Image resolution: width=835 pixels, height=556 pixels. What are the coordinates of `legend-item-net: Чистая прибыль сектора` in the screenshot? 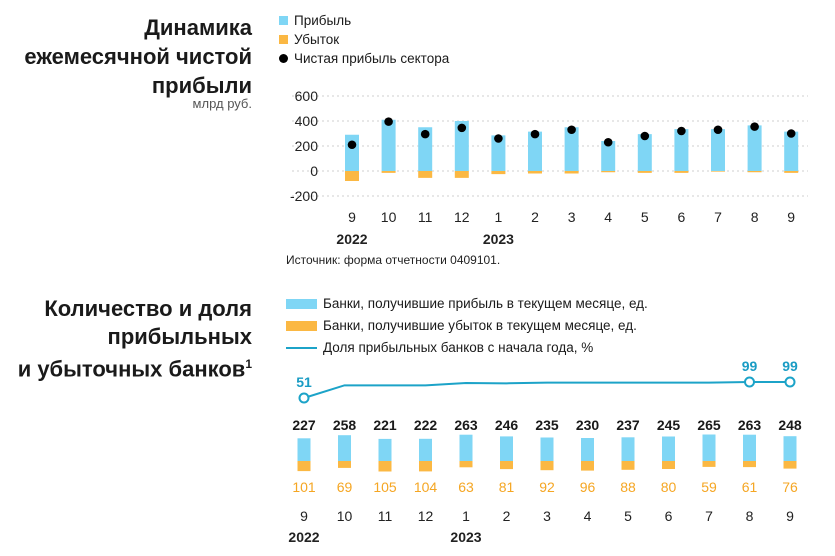 It's located at (364, 58).